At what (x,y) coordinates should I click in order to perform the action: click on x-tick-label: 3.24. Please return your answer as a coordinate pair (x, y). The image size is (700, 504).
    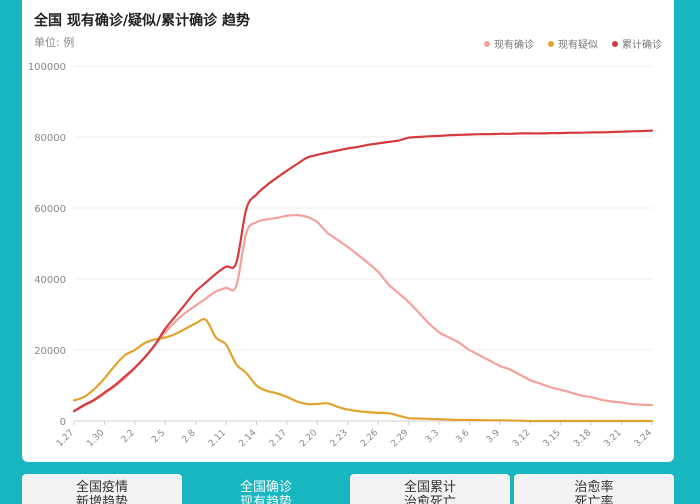
    Looking at the image, I should click on (643, 438).